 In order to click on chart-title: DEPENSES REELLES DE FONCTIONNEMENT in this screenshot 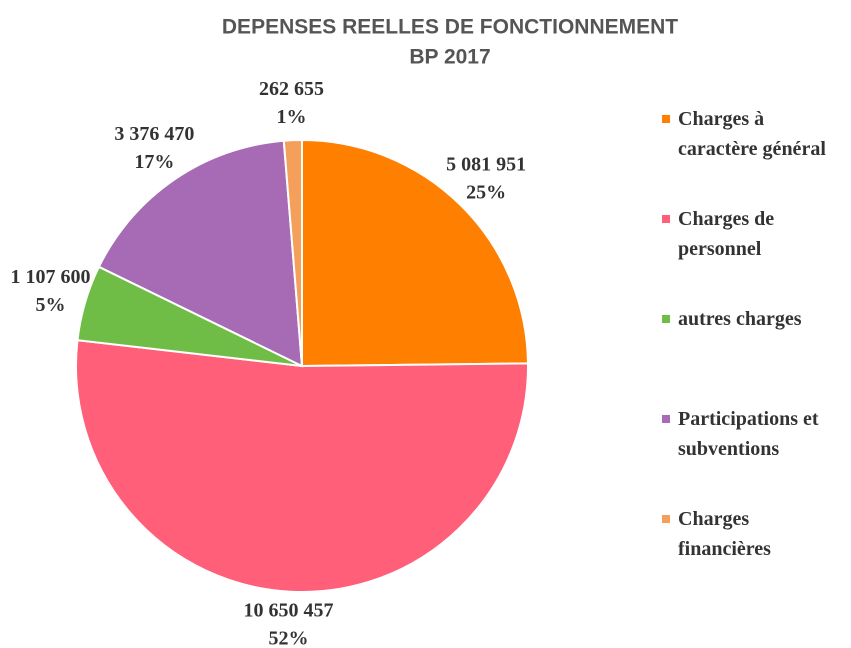, I will do `click(450, 27)`.